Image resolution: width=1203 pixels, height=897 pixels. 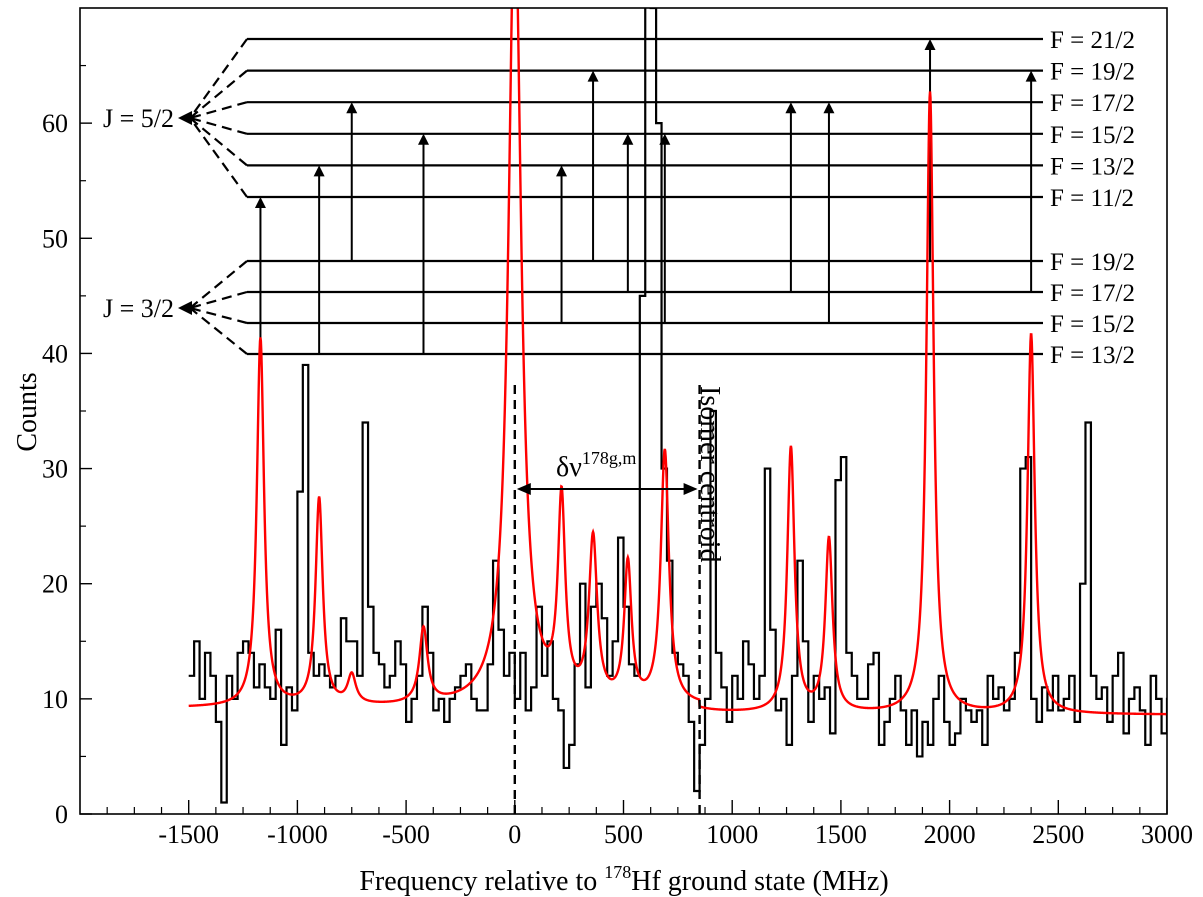 What do you see at coordinates (138, 308) in the screenshot?
I see `j-lower-label: J = 3/2` at bounding box center [138, 308].